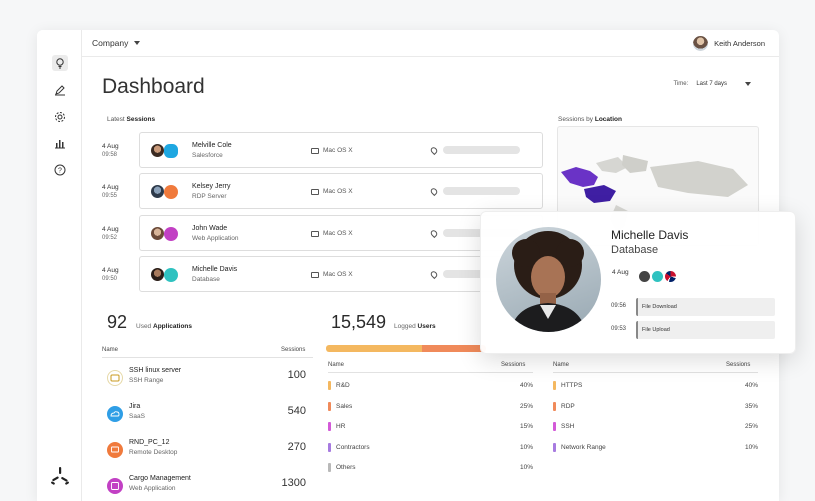 The height and width of the screenshot is (501, 815). Describe the element at coordinates (115, 414) in the screenshot. I see `cloud-icon` at that location.